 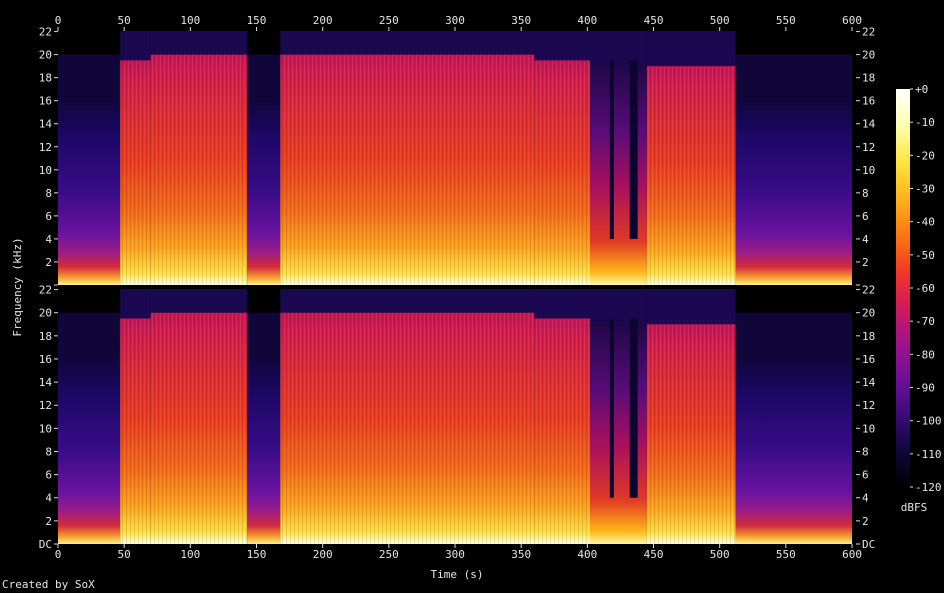 I want to click on x-tick-label-top: 200, so click(x=323, y=20).